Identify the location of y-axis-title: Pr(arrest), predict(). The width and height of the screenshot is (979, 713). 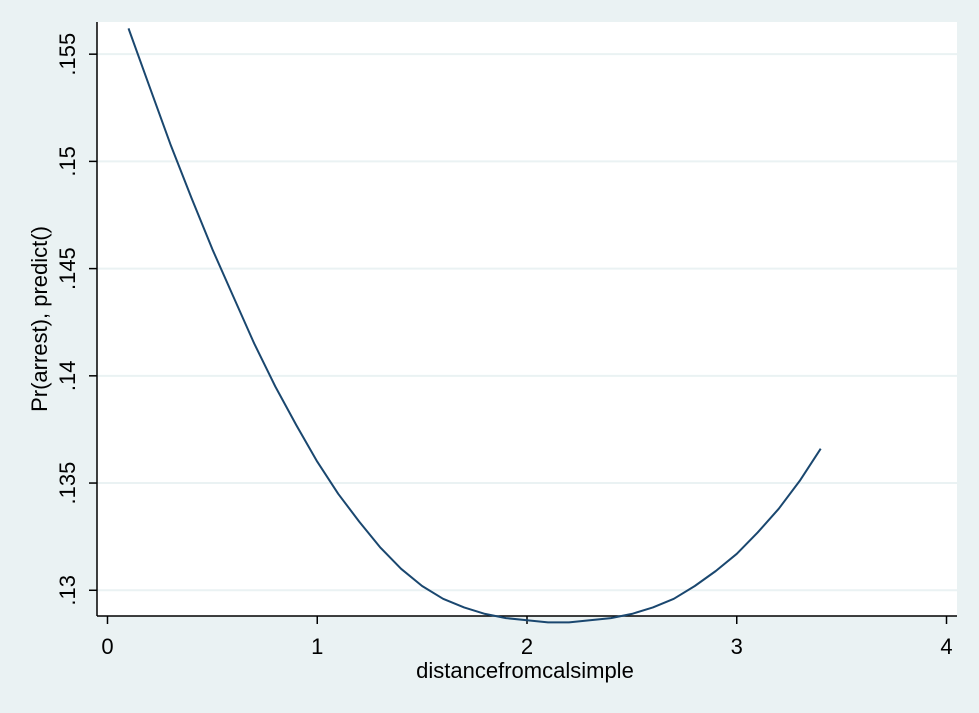
(39, 319).